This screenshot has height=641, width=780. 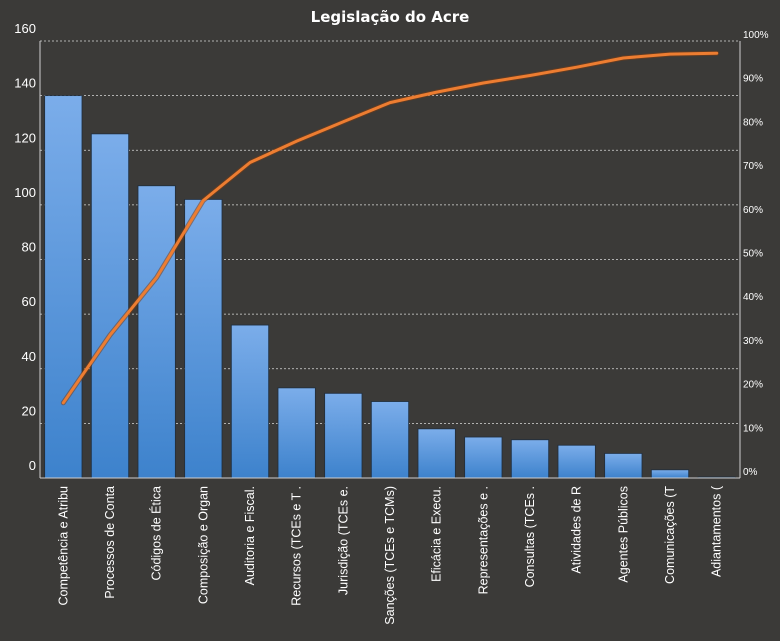 What do you see at coordinates (577, 530) in the screenshot?
I see `x-tick-label: Atividades de R` at bounding box center [577, 530].